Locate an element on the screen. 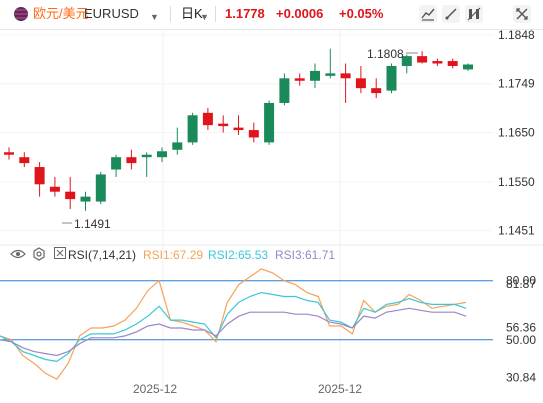  fullscreen-icon is located at coordinates (522, 14).